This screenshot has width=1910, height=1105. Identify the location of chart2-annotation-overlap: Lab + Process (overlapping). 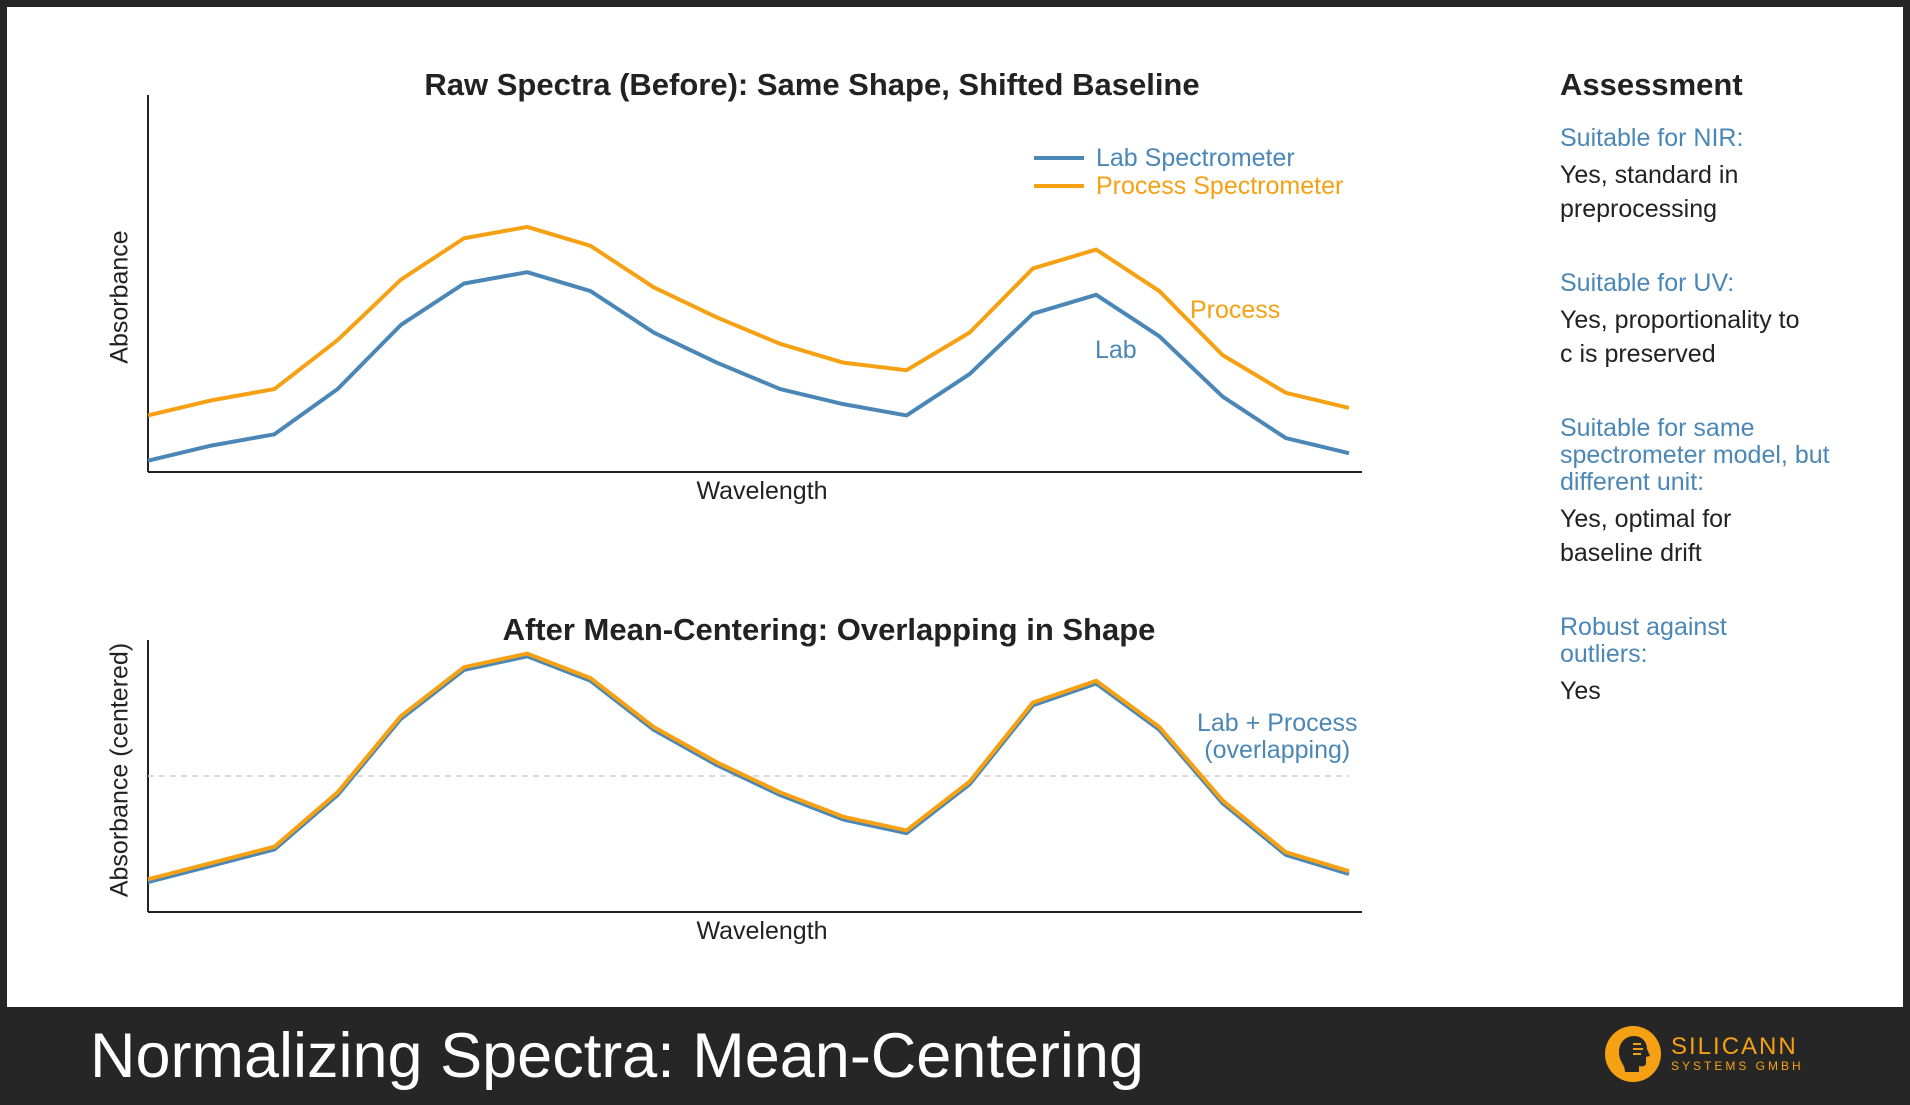
(1277, 736).